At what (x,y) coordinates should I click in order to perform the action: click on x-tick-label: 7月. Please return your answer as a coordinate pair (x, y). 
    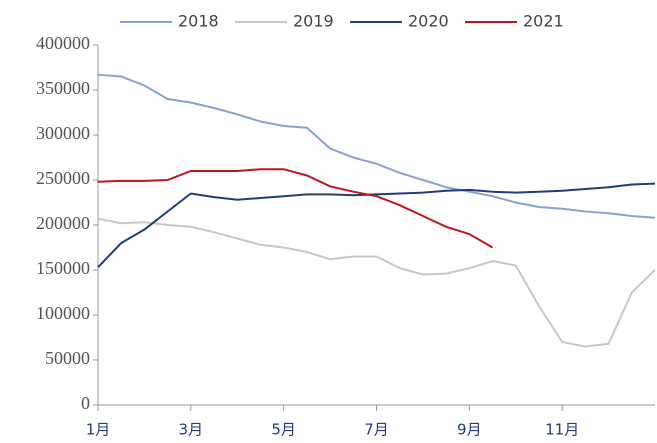
    Looking at the image, I should click on (376, 430).